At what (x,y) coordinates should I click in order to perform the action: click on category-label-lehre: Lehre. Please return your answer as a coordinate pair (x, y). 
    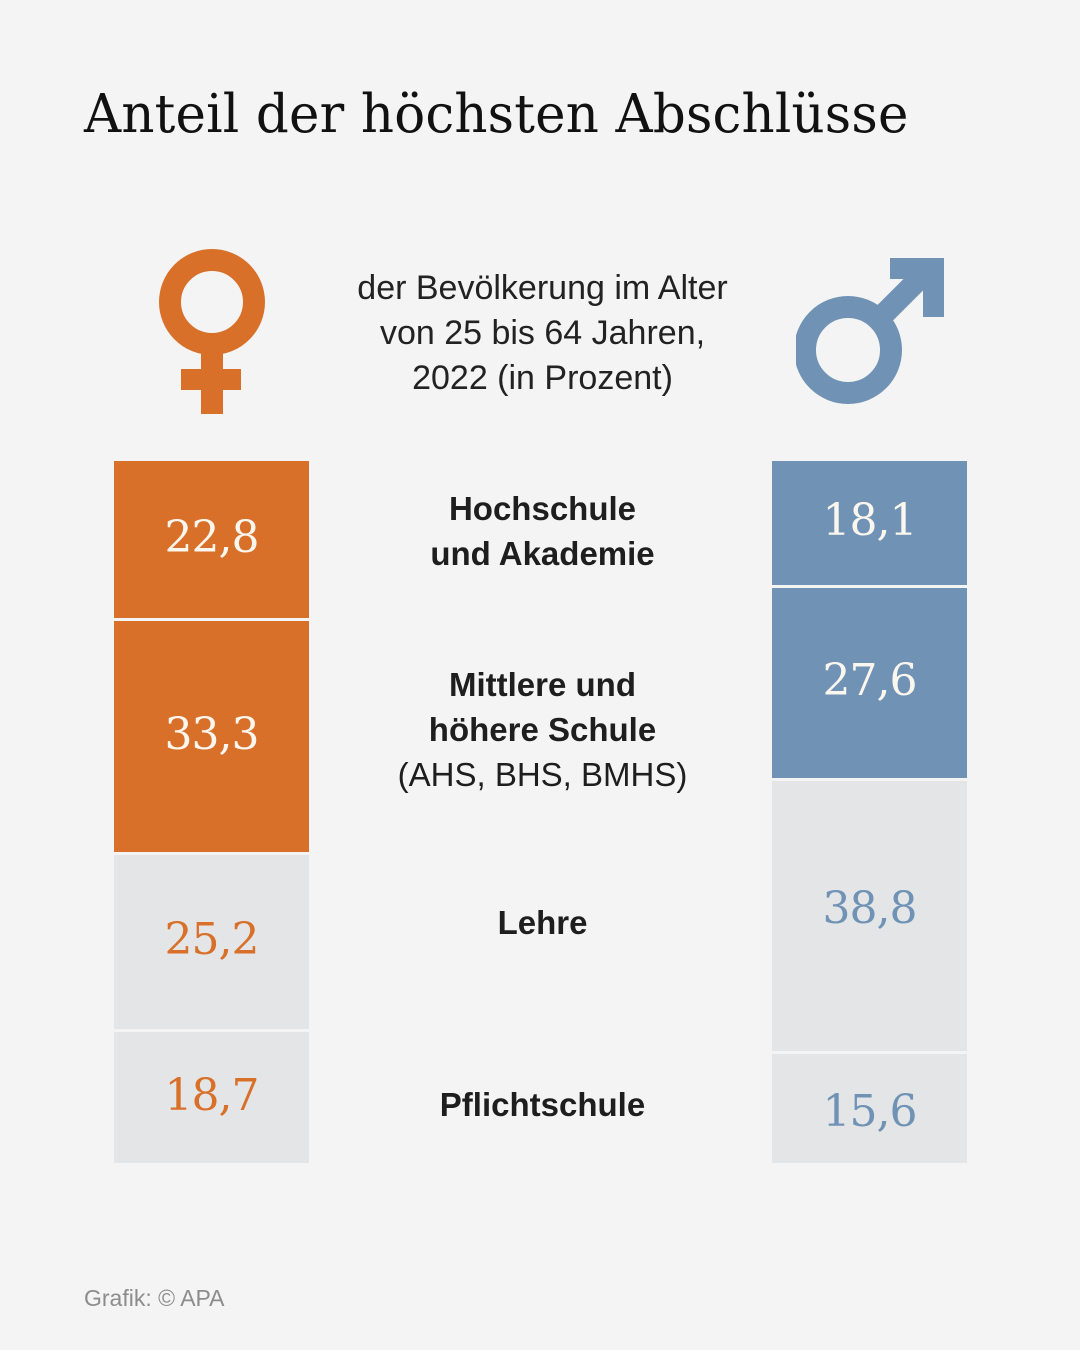
    Looking at the image, I should click on (542, 922).